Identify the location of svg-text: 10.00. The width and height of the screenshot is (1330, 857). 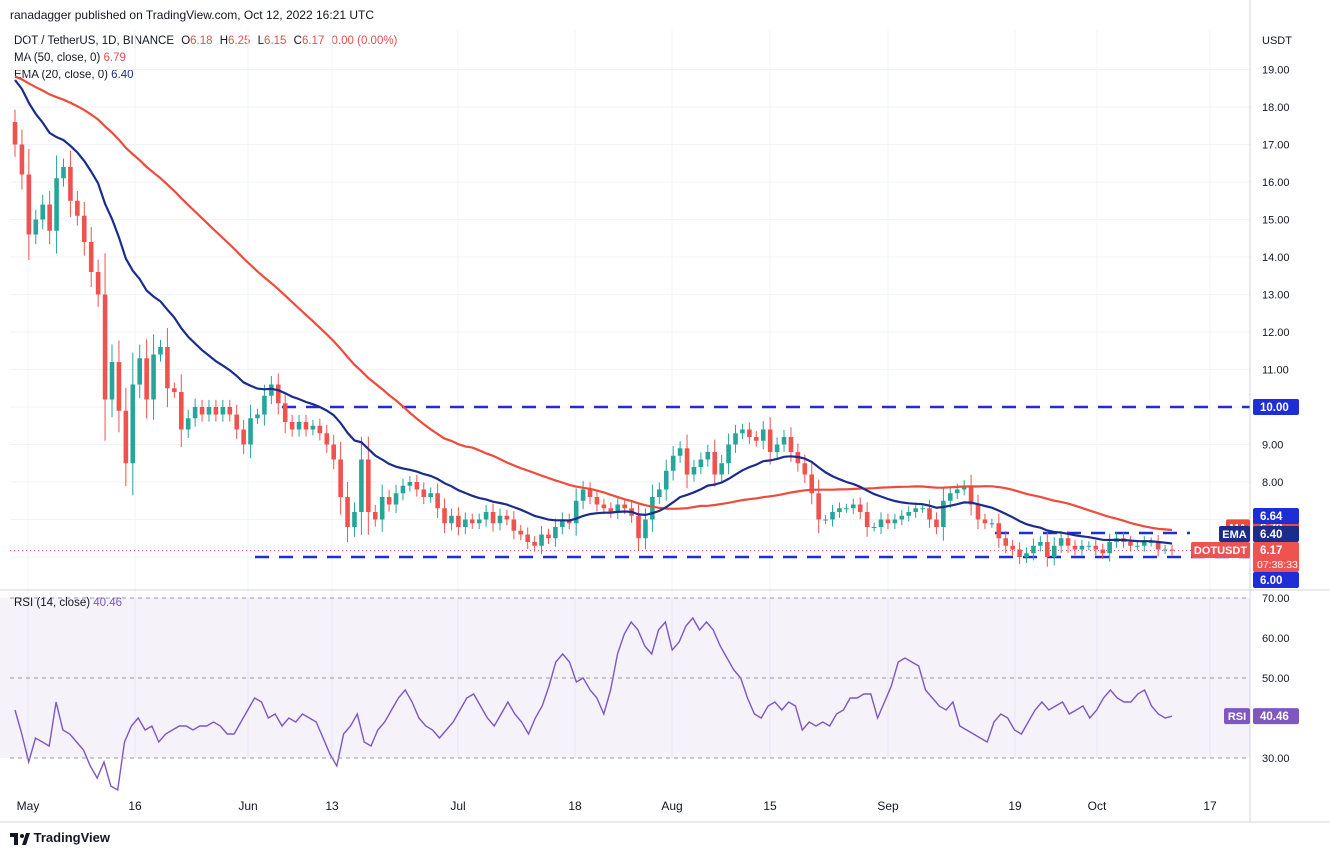
(1274, 408).